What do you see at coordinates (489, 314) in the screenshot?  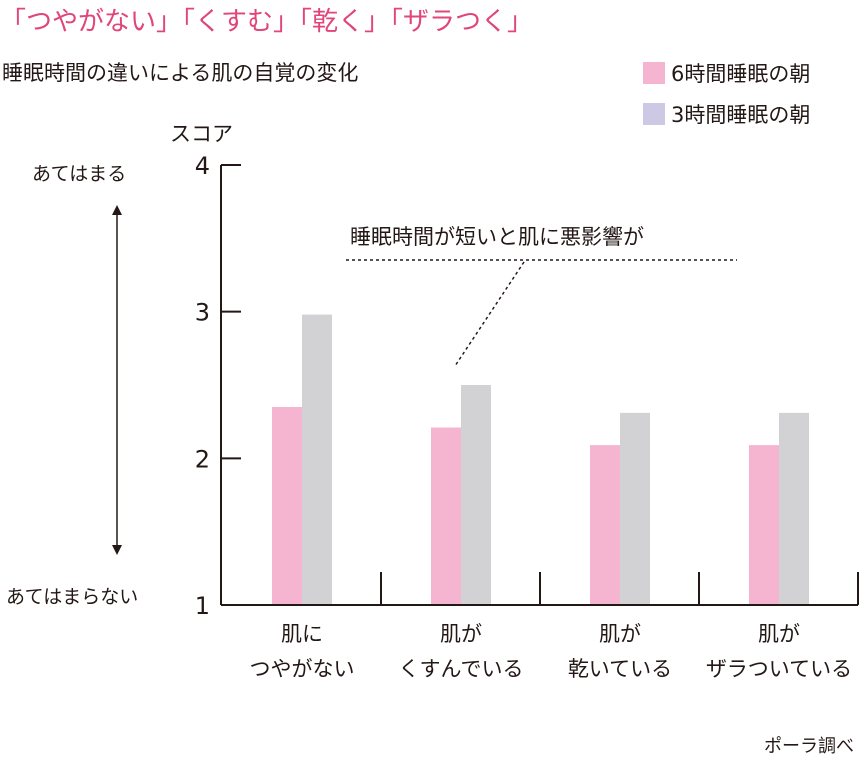 I see `annotation-leader` at bounding box center [489, 314].